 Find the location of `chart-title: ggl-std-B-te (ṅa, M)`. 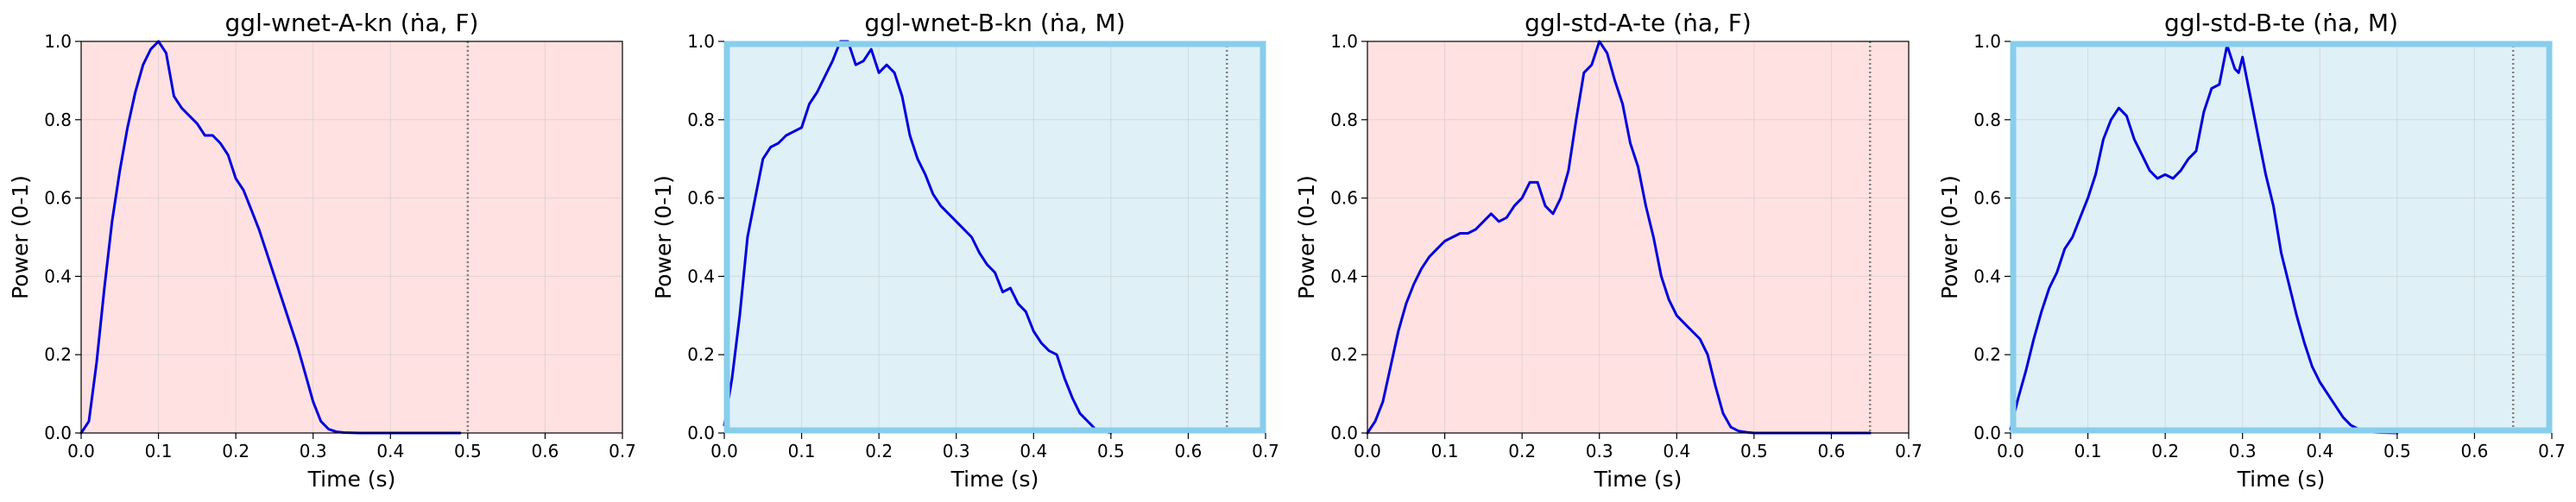

chart-title: ggl-std-B-te (ṅa, M) is located at coordinates (2281, 23).